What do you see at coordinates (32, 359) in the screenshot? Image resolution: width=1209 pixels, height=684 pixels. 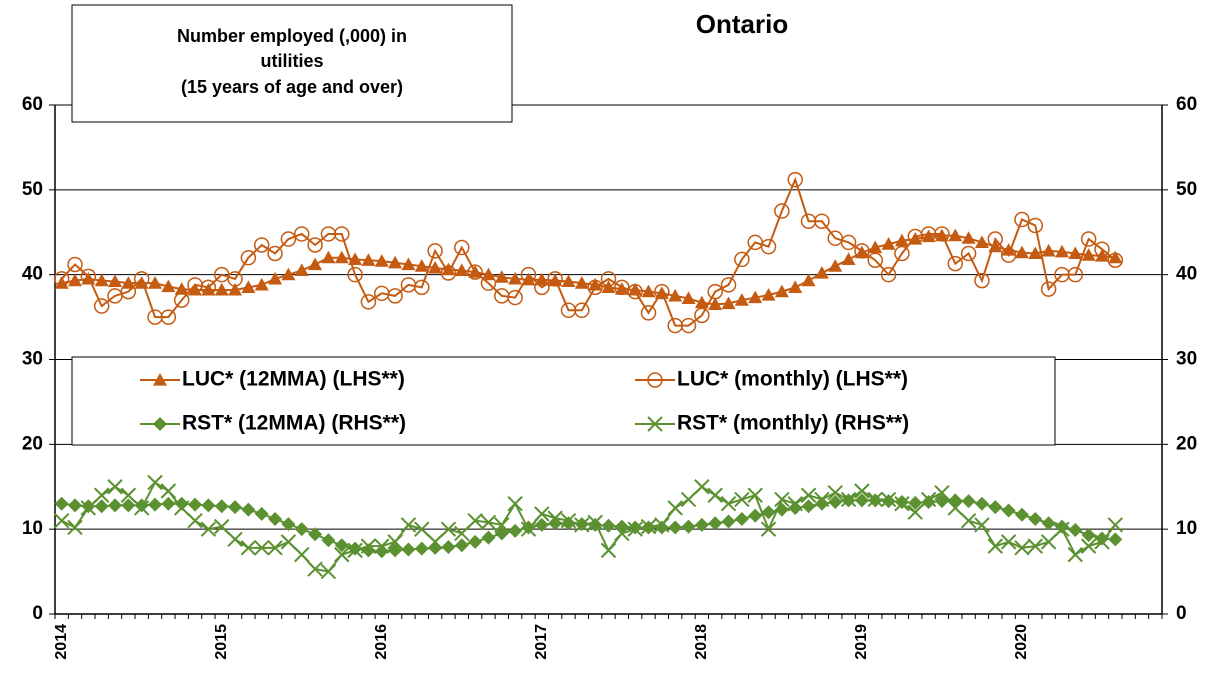 I see `y-tick-label: 30` at bounding box center [32, 359].